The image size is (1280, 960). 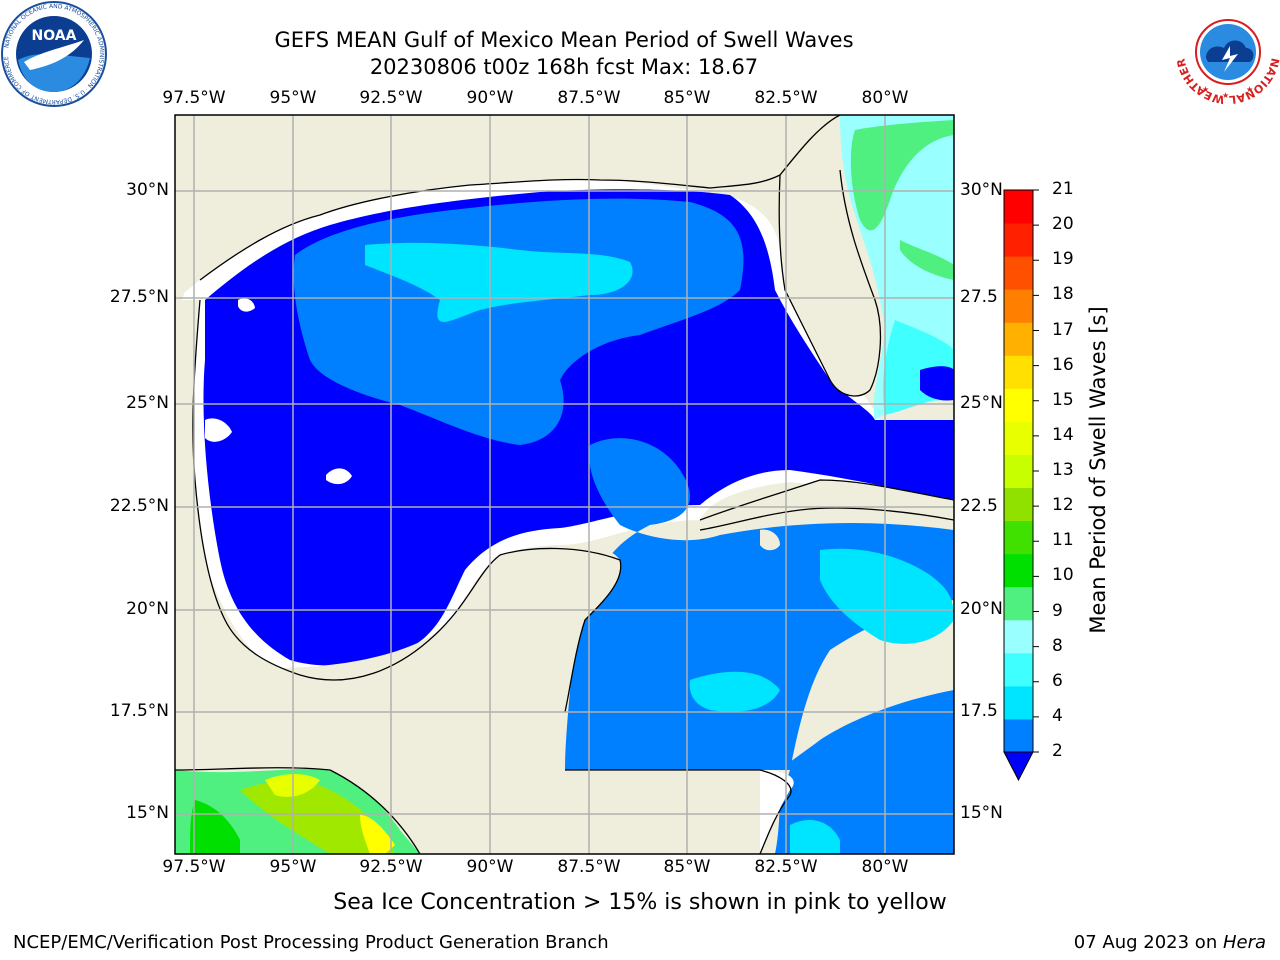 What do you see at coordinates (887, 596) in the screenshot?
I see `swell-period-6-caribbean` at bounding box center [887, 596].